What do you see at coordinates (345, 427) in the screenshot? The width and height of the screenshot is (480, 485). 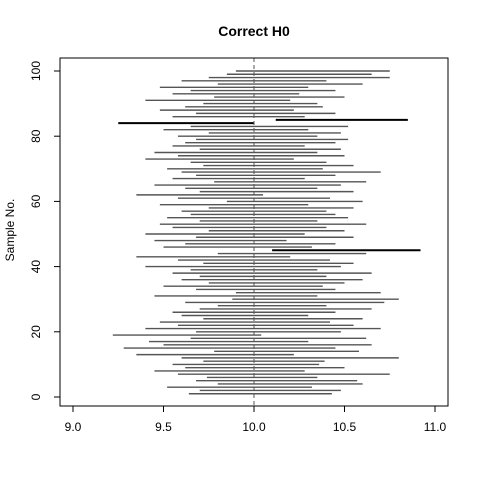 I see `x-tick-label: 10.5` at bounding box center [345, 427].